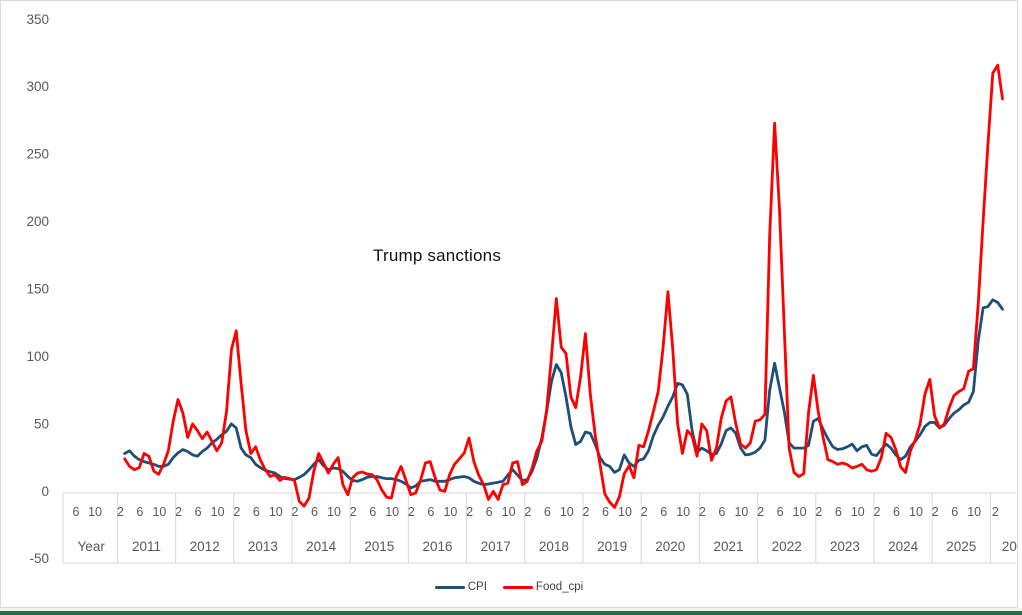 This screenshot has height=615, width=1022. What do you see at coordinates (92, 546) in the screenshot?
I see `x-axis-title: Year` at bounding box center [92, 546].